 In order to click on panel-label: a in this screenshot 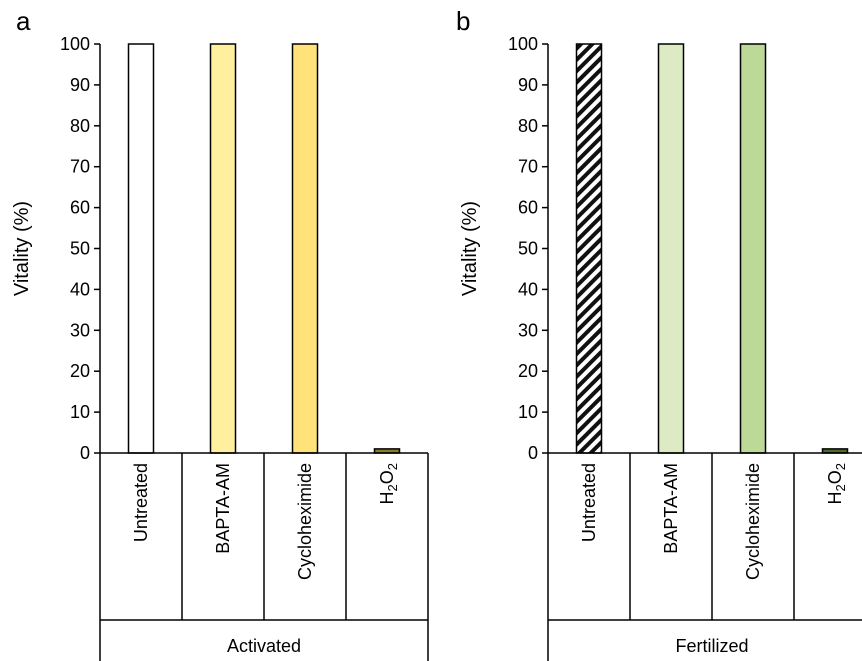, I will do `click(23, 21)`.